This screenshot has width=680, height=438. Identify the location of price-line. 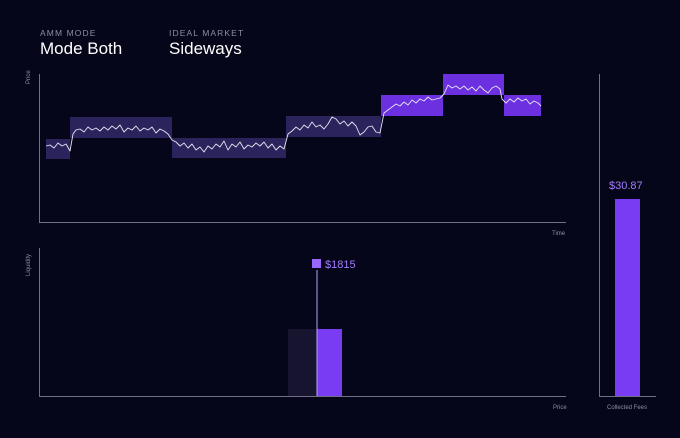
(293, 118).